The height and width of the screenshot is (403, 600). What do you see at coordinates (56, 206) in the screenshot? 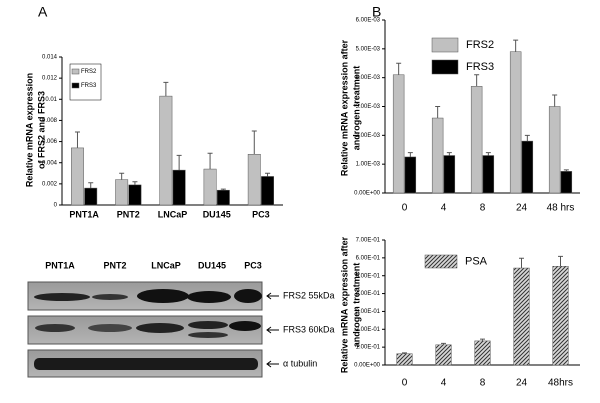
I see `y-tick-label: 0` at bounding box center [56, 206].